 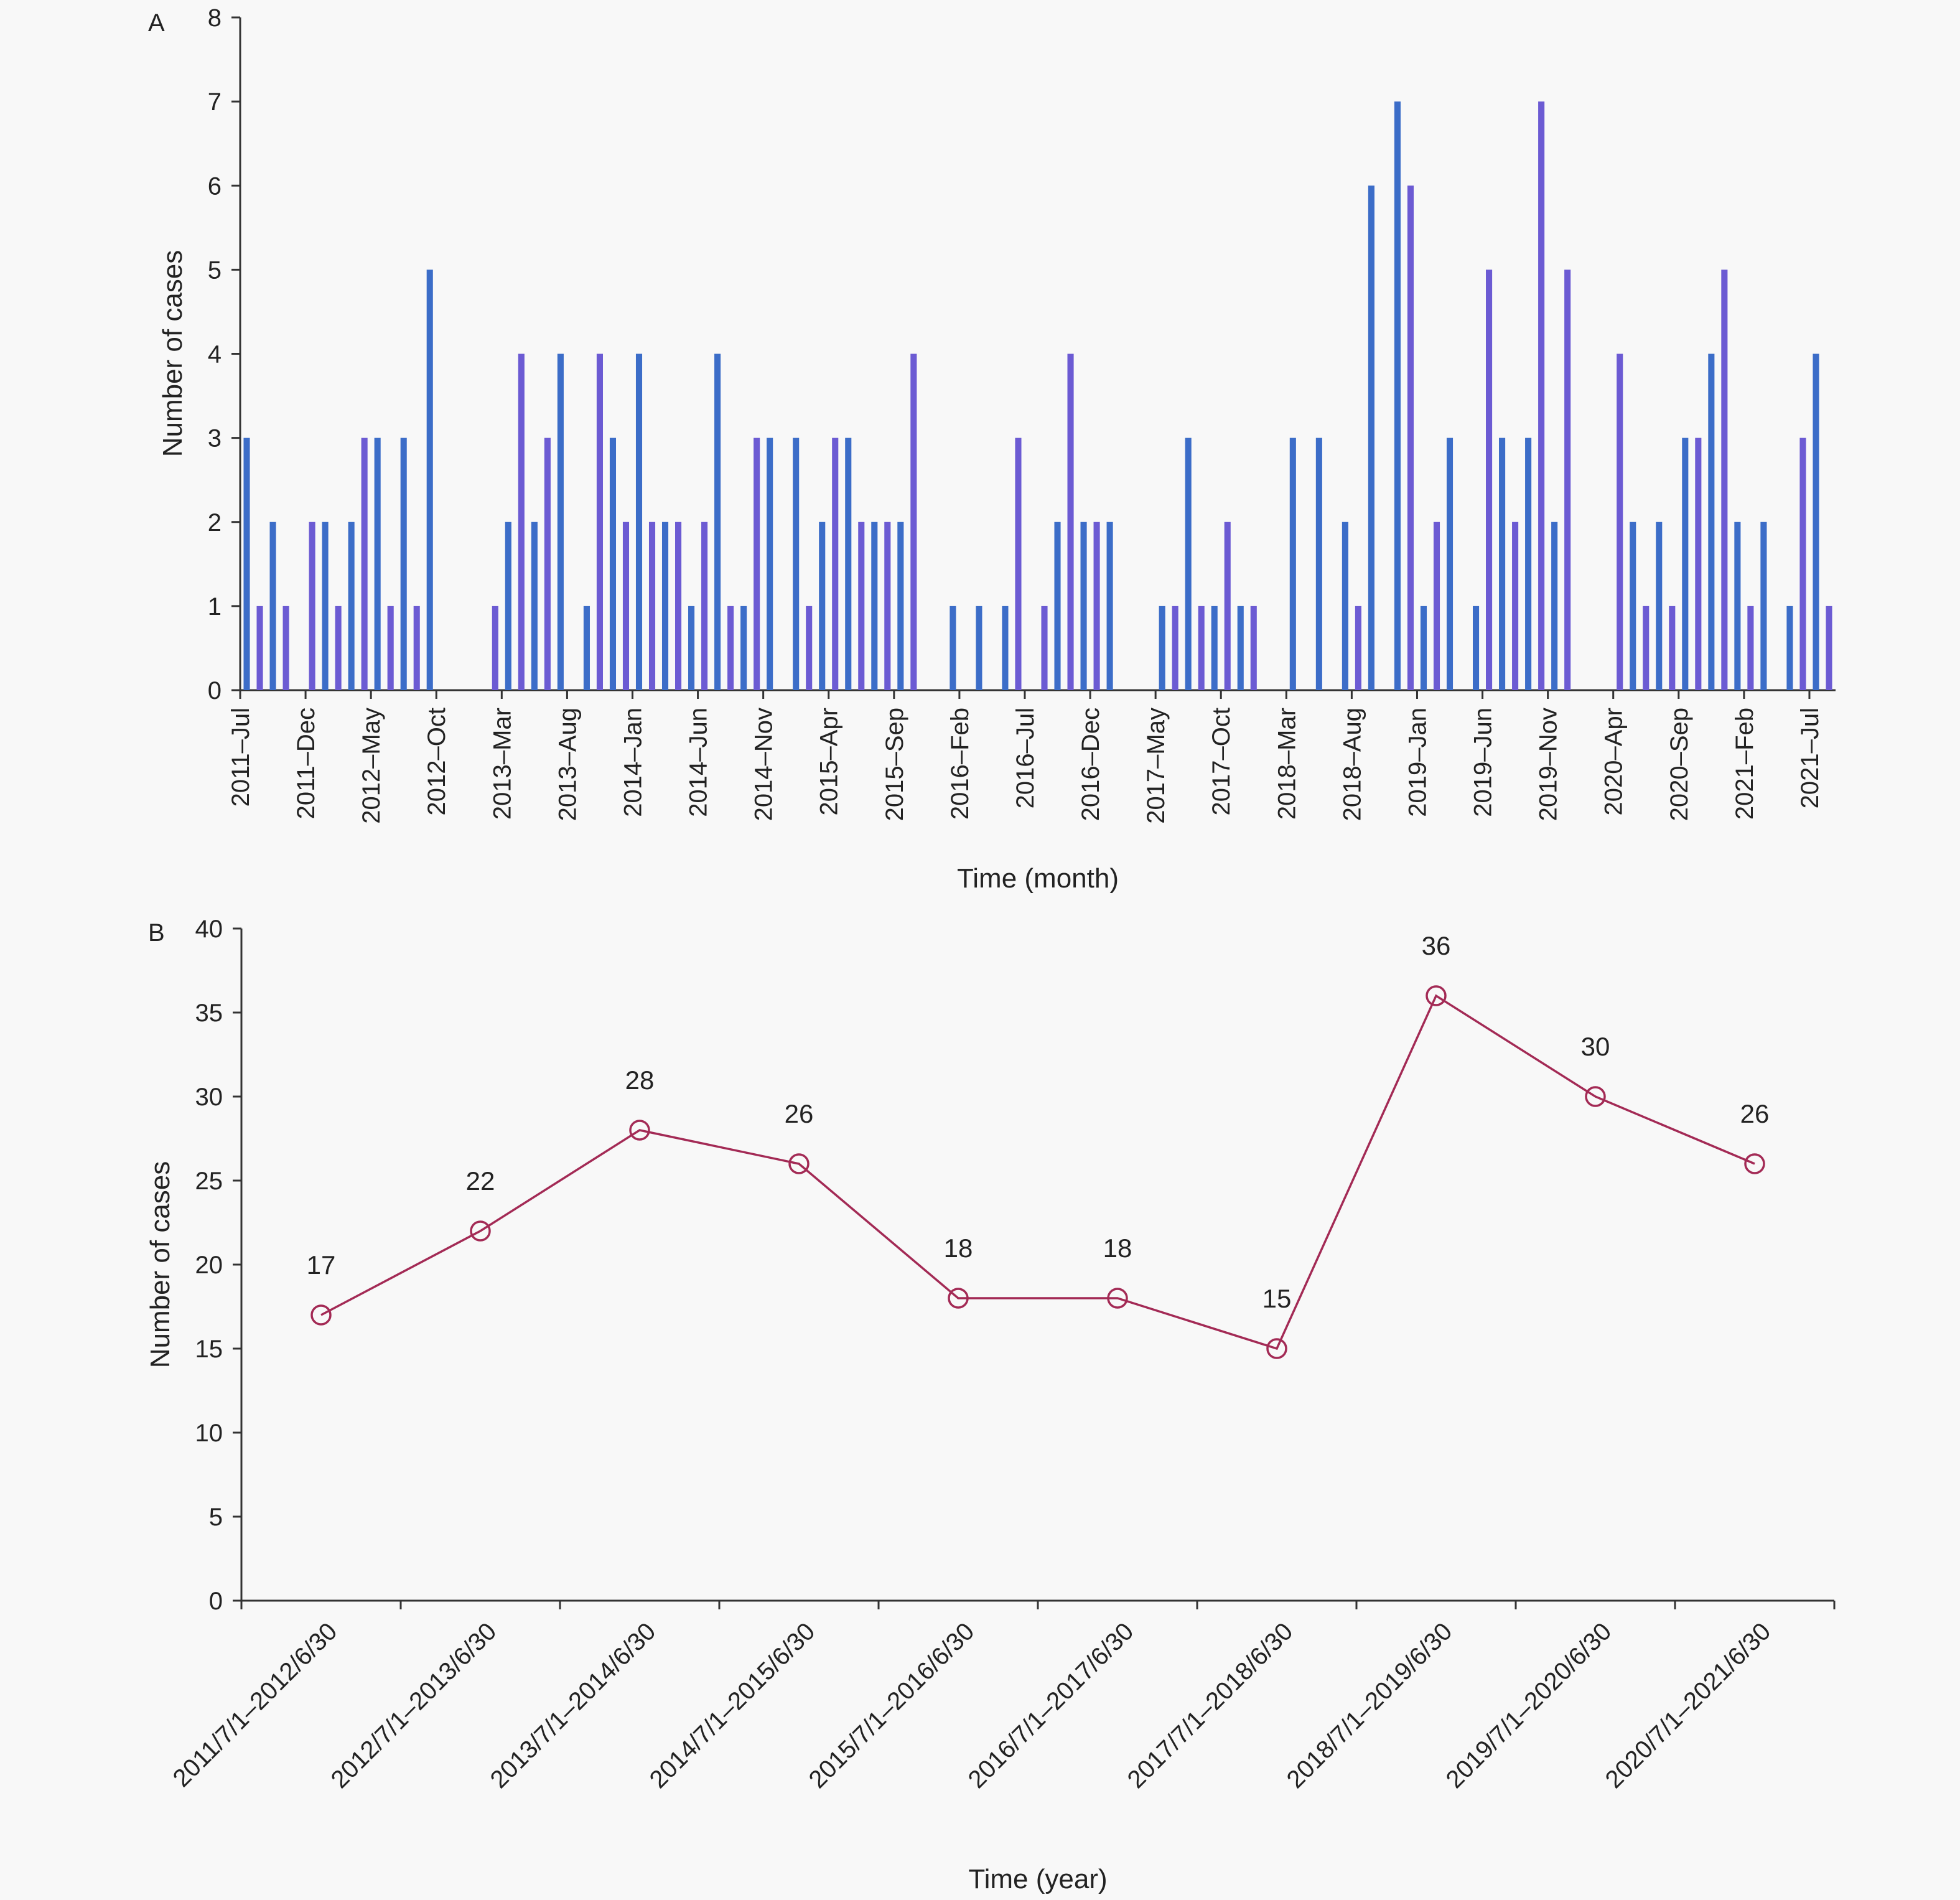 I want to click on panel-b-data-label: 36, so click(x=1436, y=945).